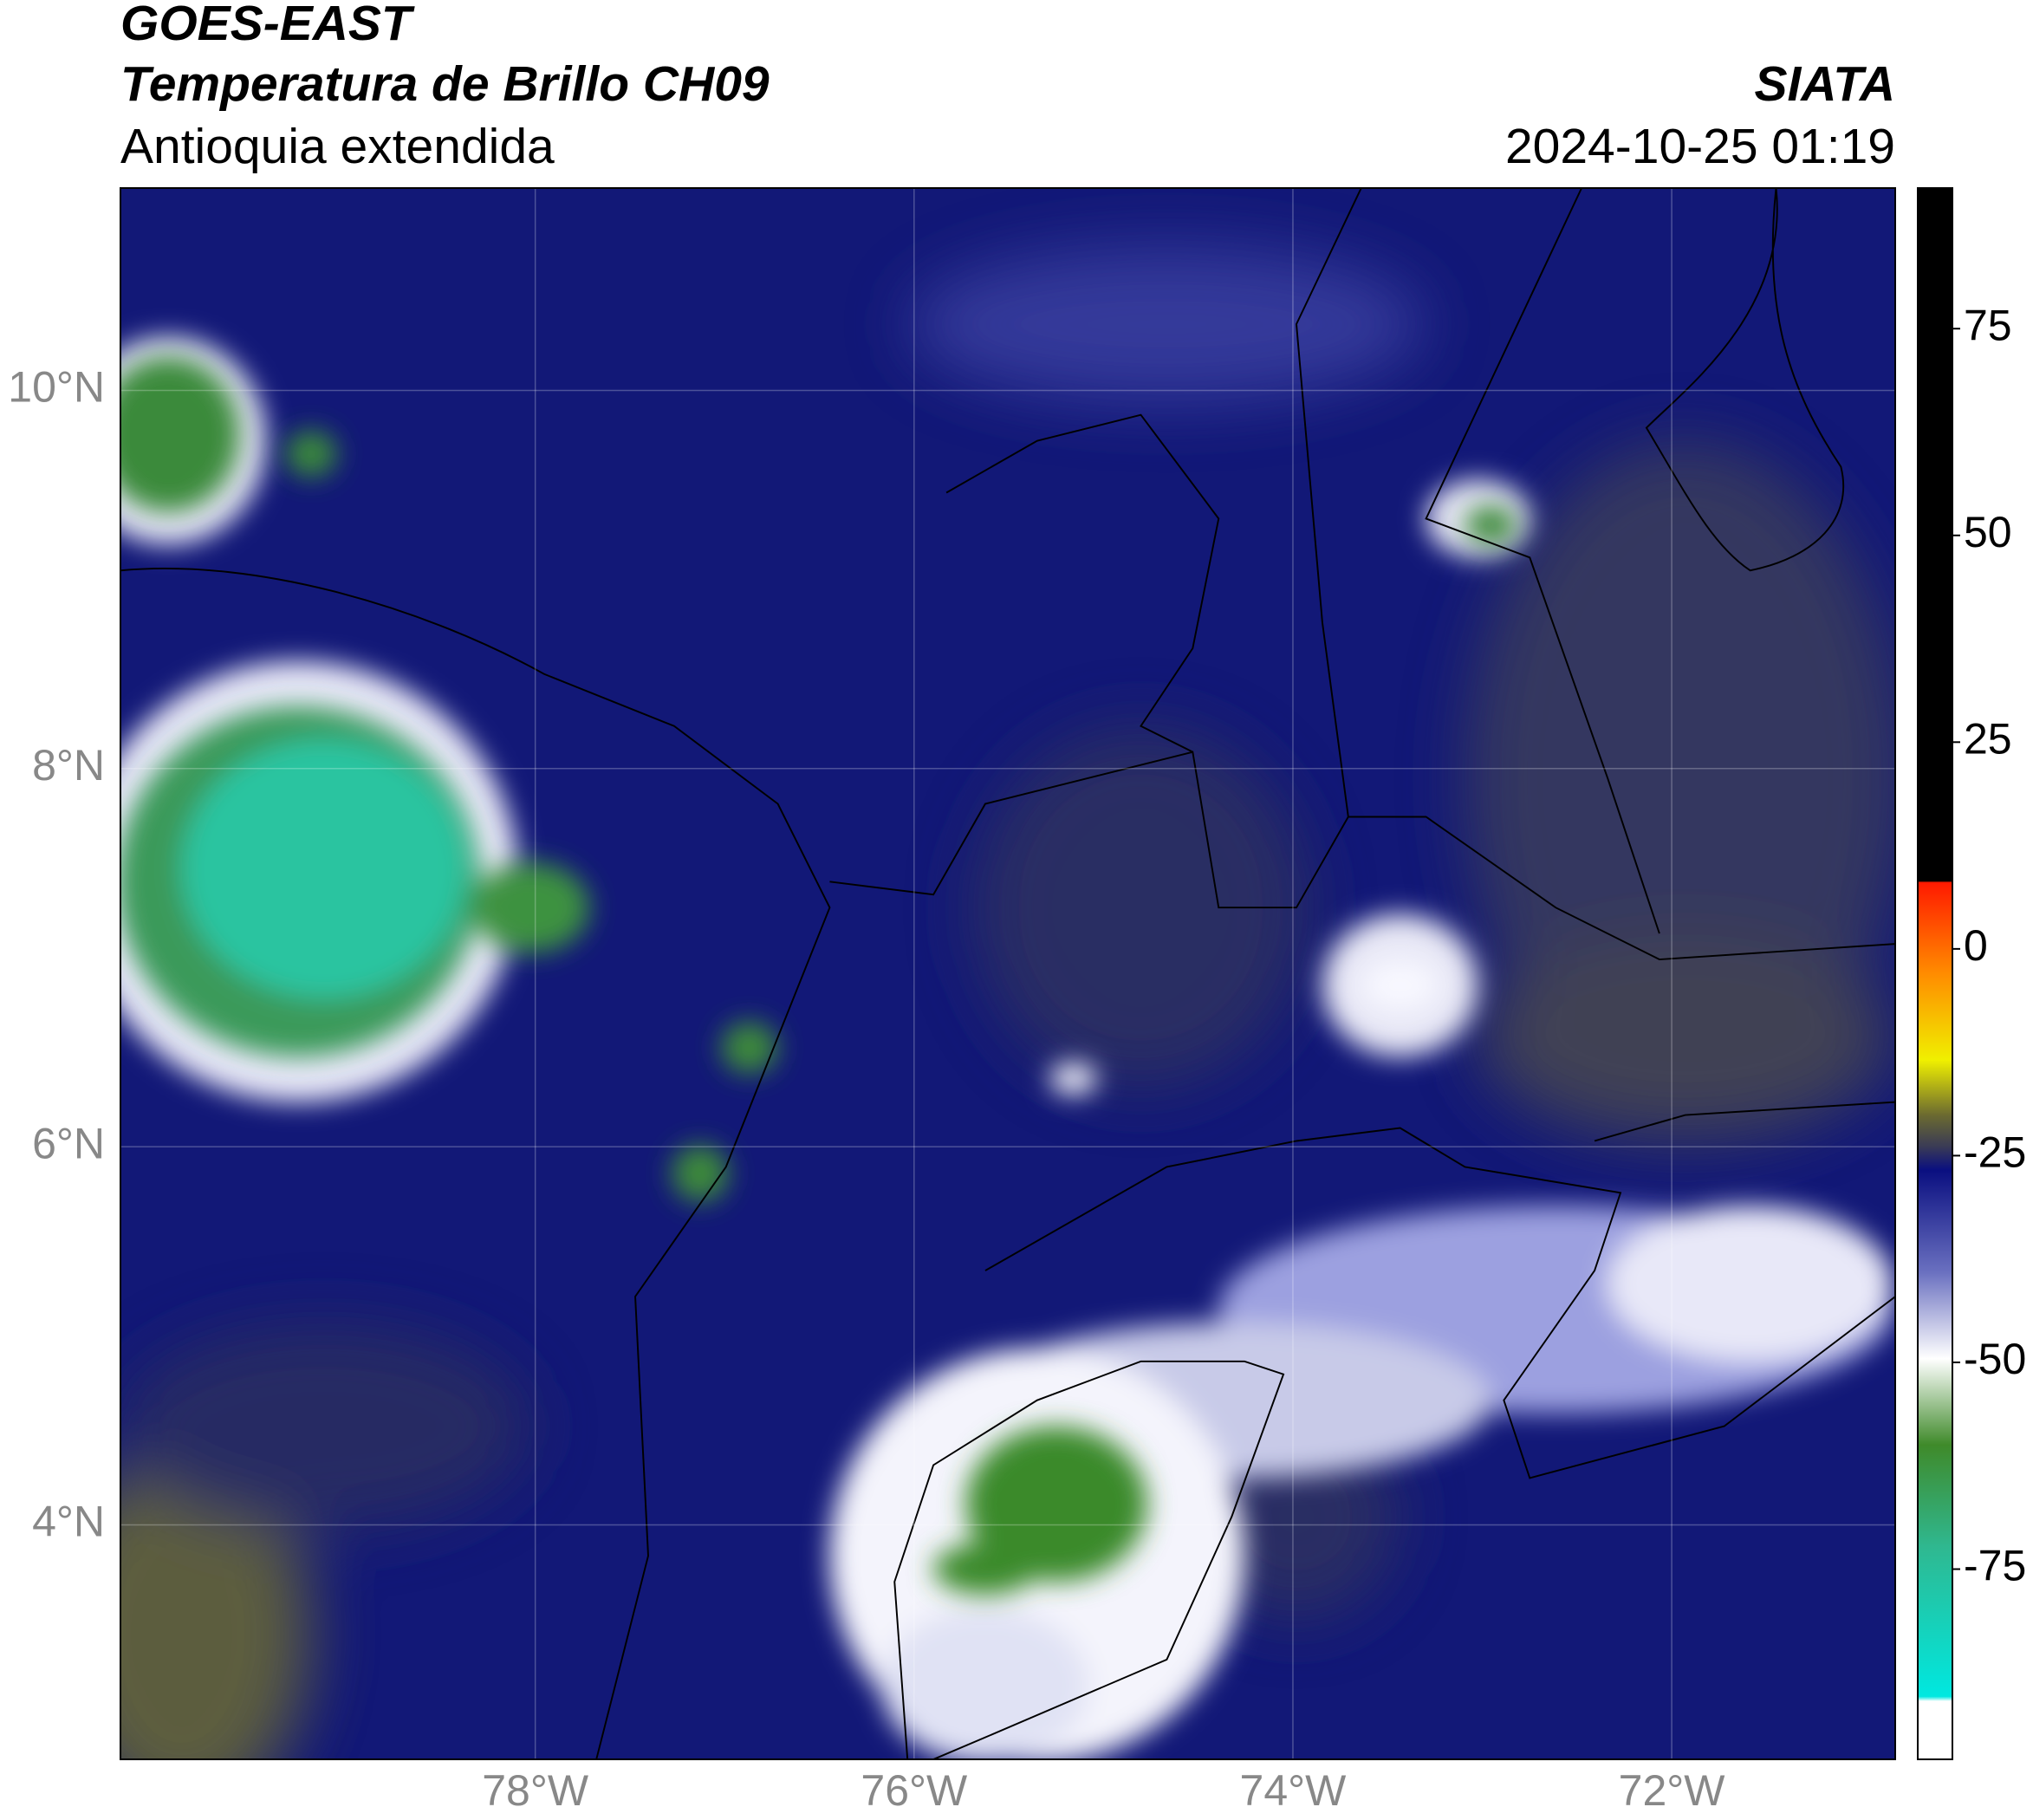 The height and width of the screenshot is (1820, 2033). I want to click on source: SIATA, so click(1824, 84).